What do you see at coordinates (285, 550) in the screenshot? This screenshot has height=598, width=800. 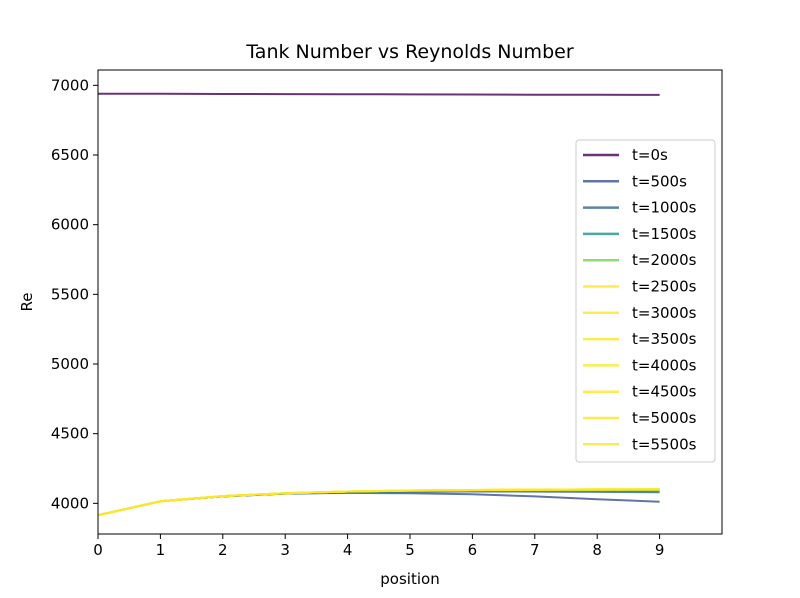 I see `x-tick-label: 3` at bounding box center [285, 550].